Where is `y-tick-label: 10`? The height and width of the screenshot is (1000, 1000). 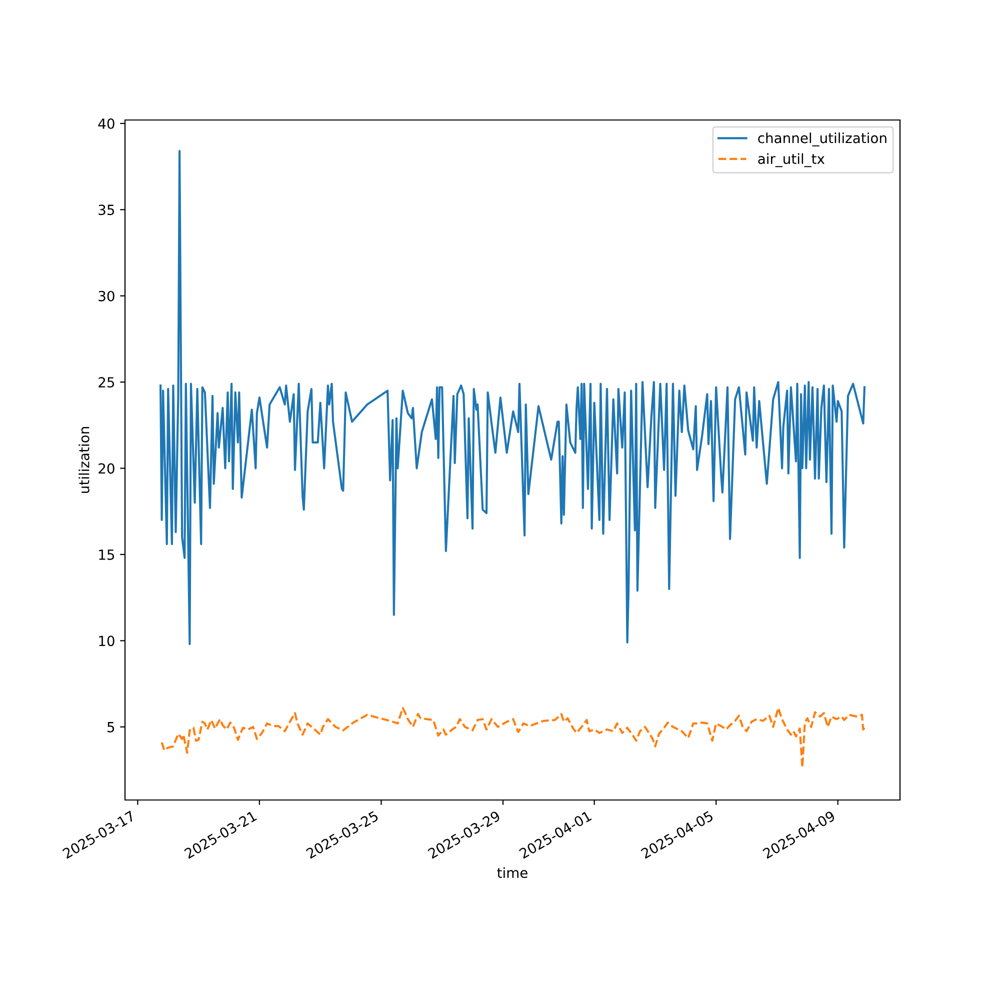 y-tick-label: 10 is located at coordinates (106, 641).